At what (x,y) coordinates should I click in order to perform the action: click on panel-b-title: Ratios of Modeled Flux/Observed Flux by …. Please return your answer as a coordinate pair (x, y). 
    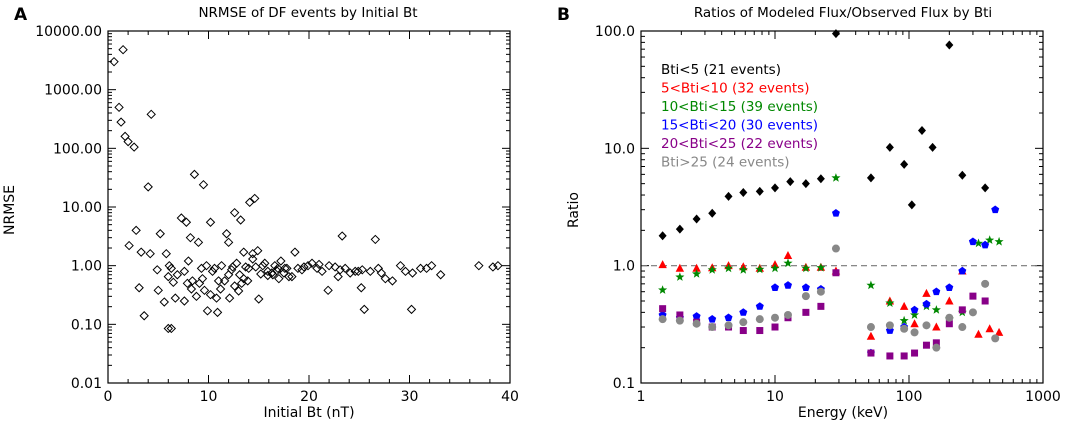
    Looking at the image, I should click on (843, 13).